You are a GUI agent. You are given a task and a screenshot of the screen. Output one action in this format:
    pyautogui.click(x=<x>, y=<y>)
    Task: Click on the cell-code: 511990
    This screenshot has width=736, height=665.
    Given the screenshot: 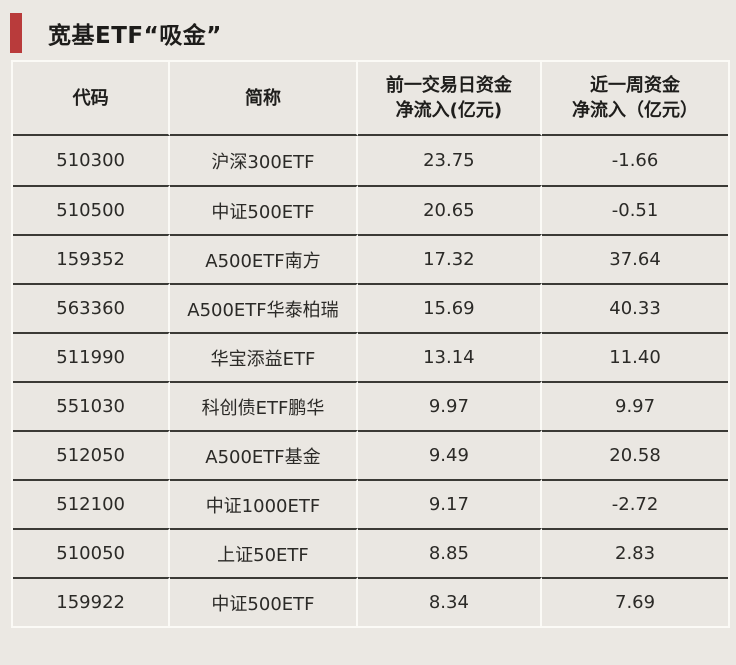 What is the action you would take?
    pyautogui.click(x=92, y=356)
    